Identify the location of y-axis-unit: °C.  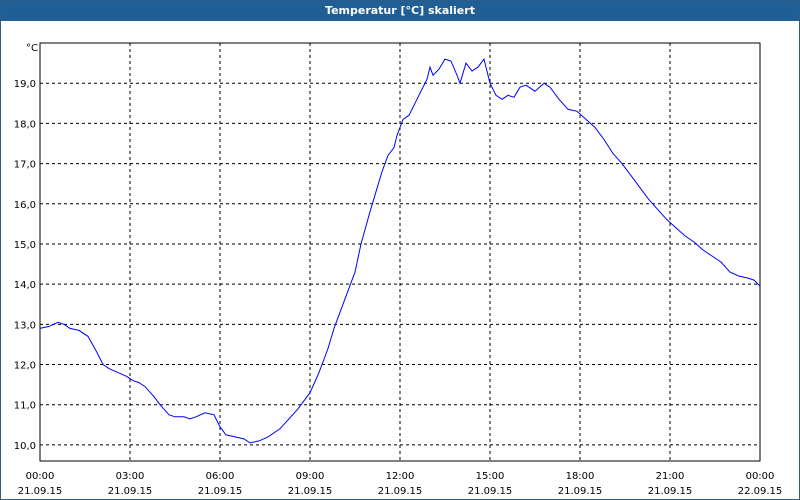
(32, 48).